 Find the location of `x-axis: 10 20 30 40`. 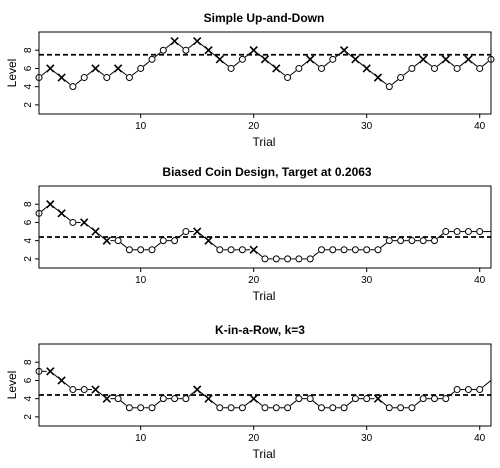

x-axis: 10 20 30 40 is located at coordinates (310, 277).